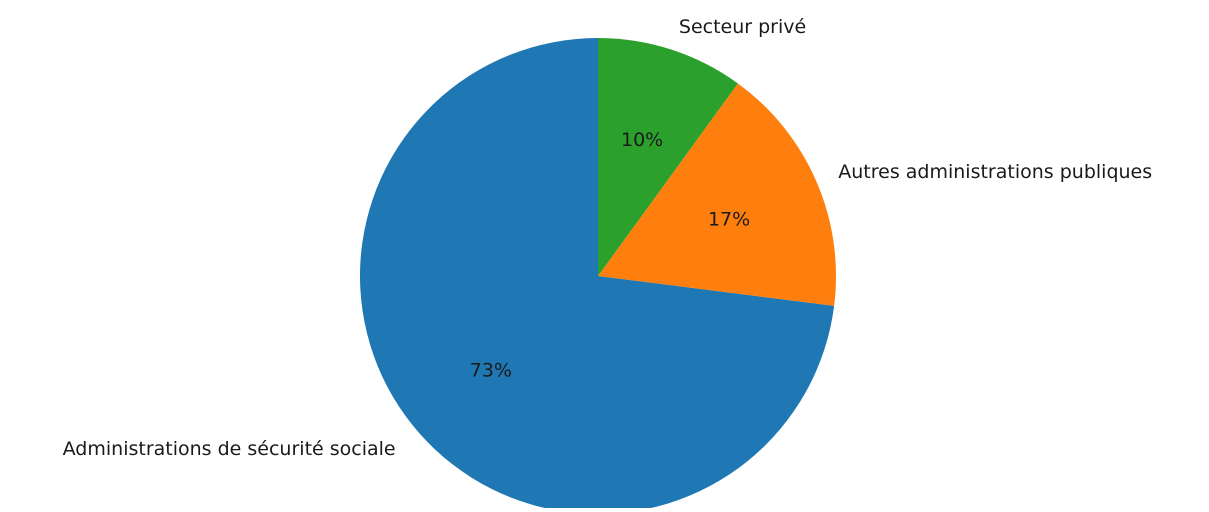 Image resolution: width=1209 pixels, height=512 pixels. What do you see at coordinates (229, 449) in the screenshot?
I see `slice-category-label-1: Administrations de sécurité sociale` at bounding box center [229, 449].